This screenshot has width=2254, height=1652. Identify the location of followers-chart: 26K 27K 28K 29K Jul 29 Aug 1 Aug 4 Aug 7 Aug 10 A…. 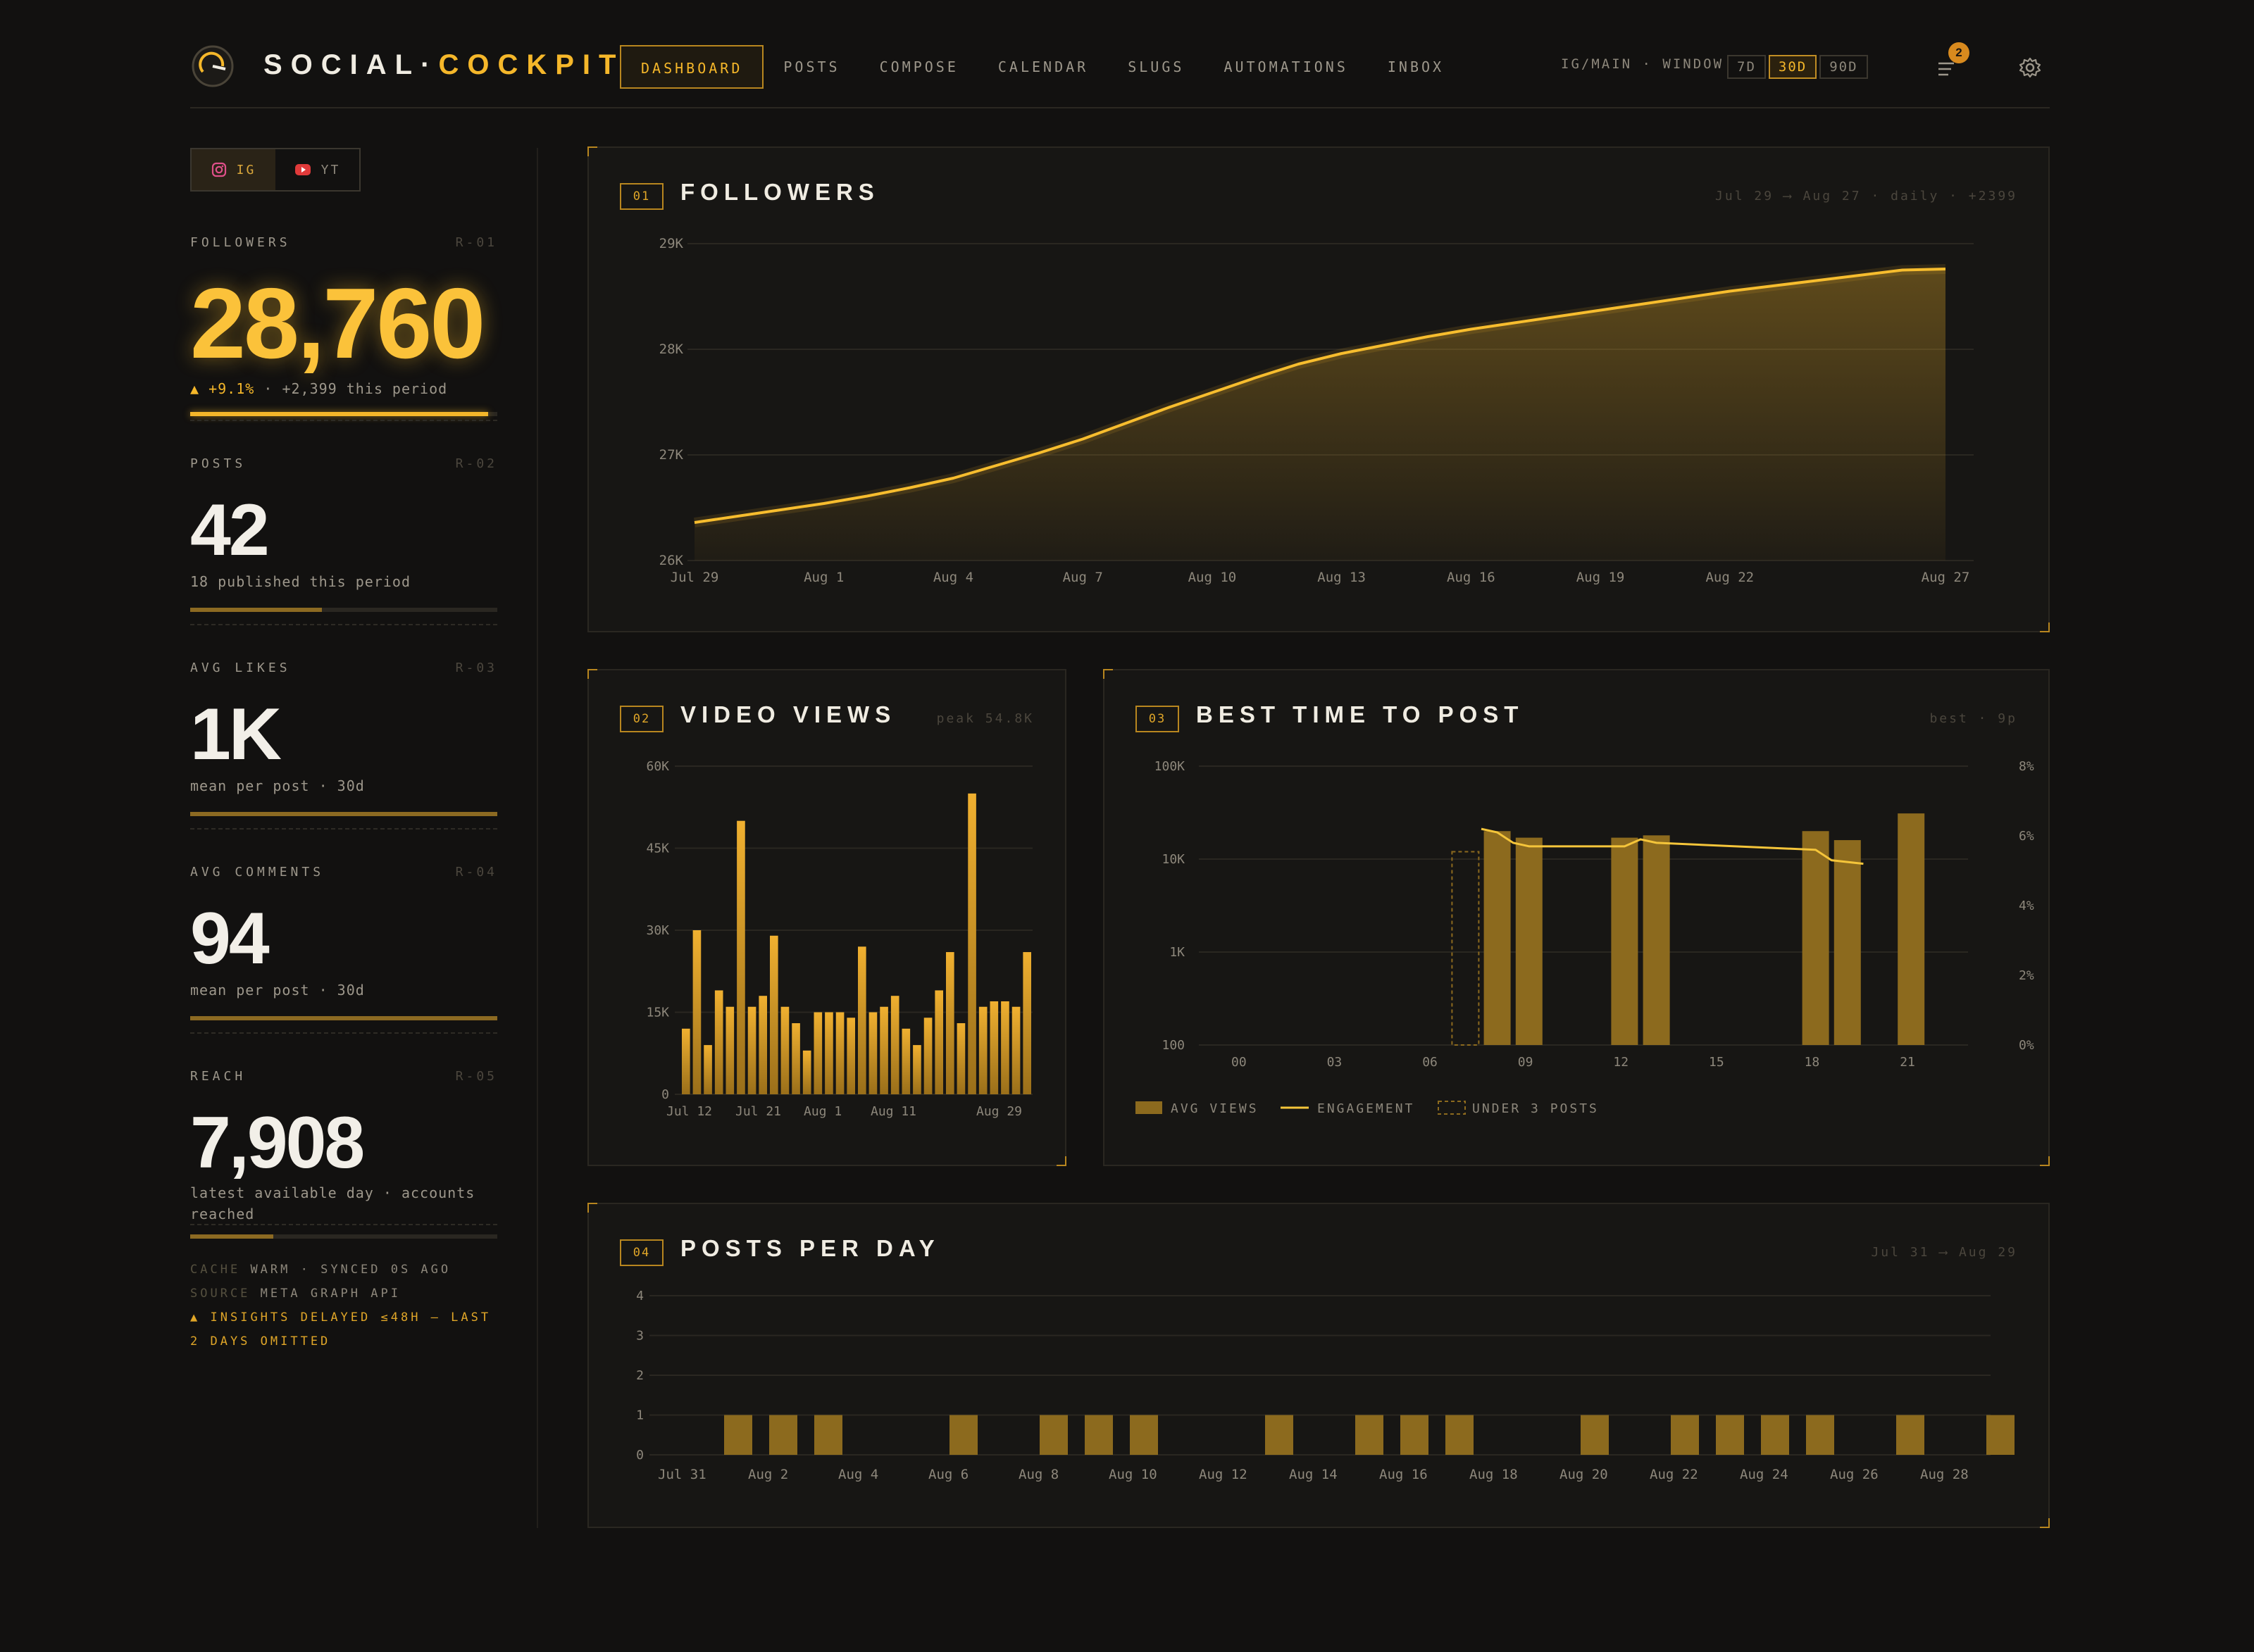
(1316, 410).